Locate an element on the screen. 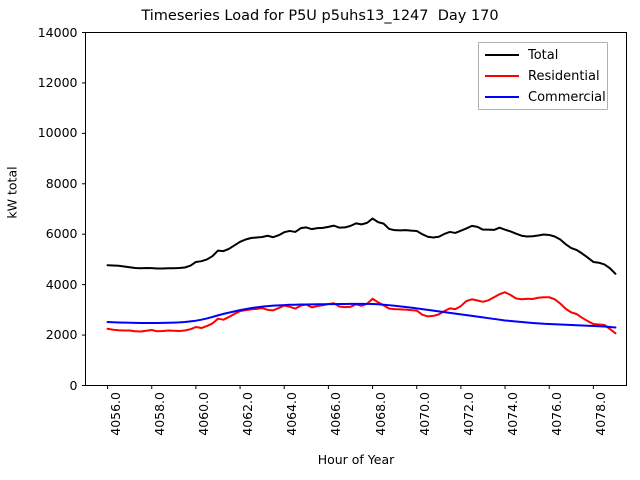 The height and width of the screenshot is (480, 640). y-axis-label: kW total is located at coordinates (12, 192).